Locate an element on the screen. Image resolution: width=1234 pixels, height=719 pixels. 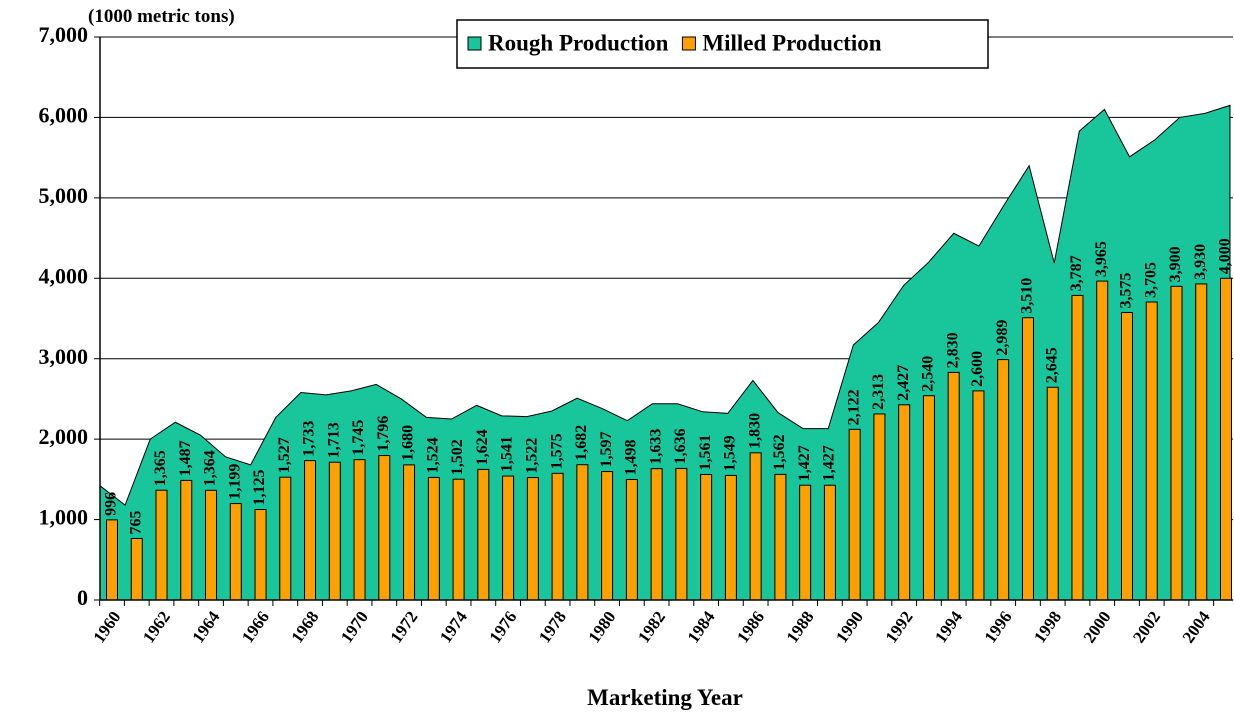
x-tick-label: 2004 is located at coordinates (1196, 626).